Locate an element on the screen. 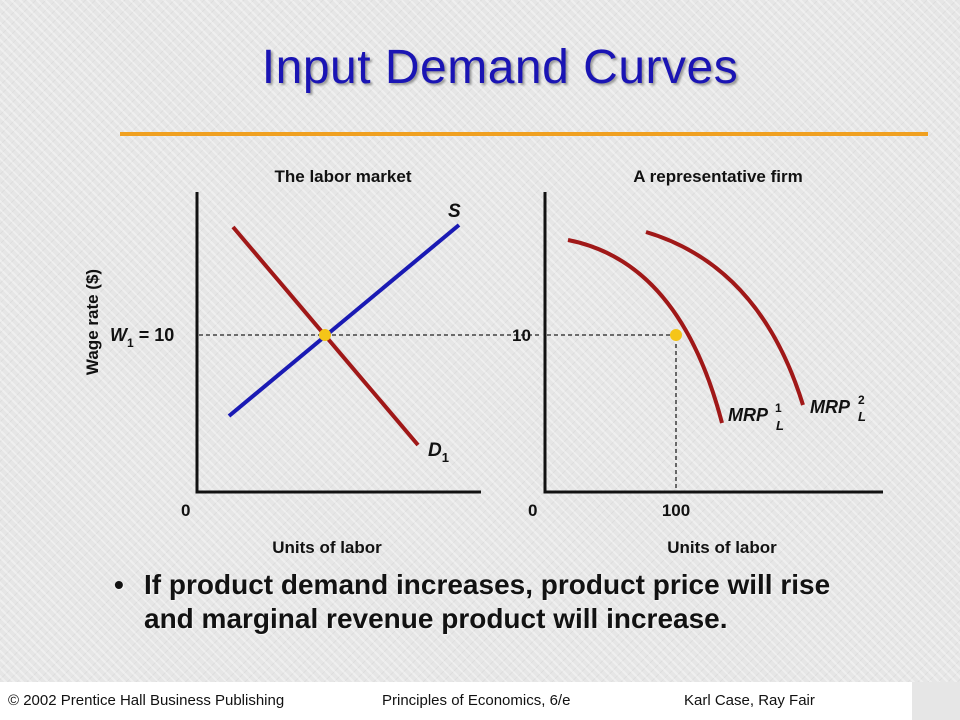 Image resolution: width=960 pixels, height=720 pixels. mrp1-label: MRP 1 L is located at coordinates (756, 417).